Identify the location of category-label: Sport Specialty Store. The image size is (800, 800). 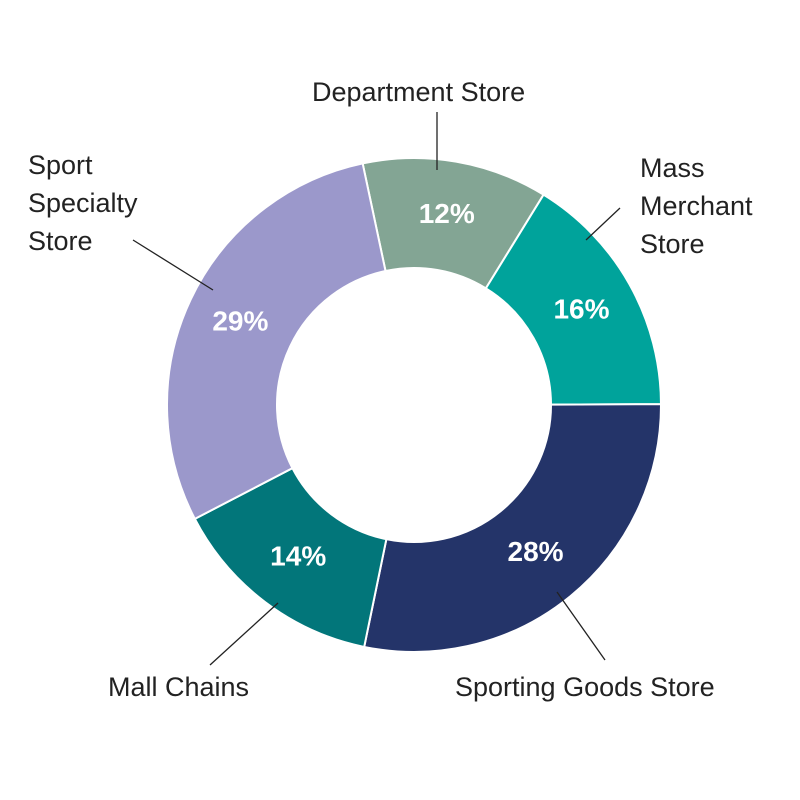
(83, 203).